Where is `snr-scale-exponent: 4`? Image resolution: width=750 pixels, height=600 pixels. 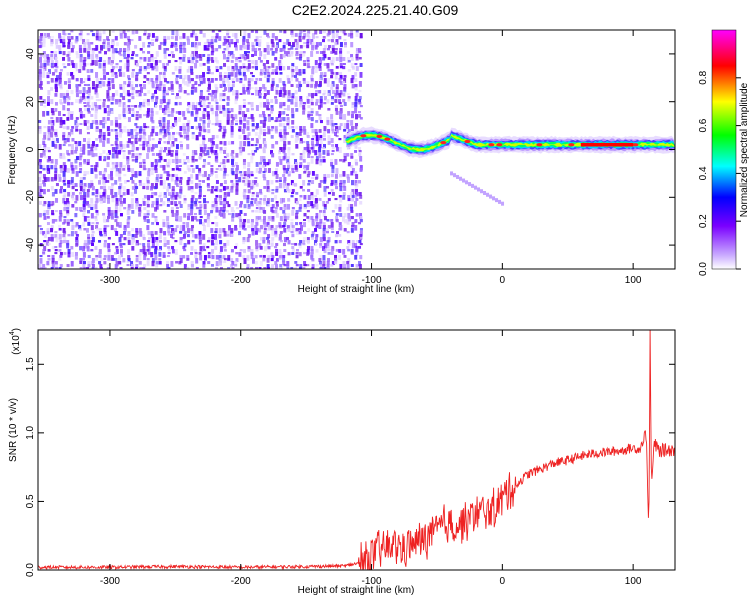
snr-scale-exponent: 4 is located at coordinates (12, 333).